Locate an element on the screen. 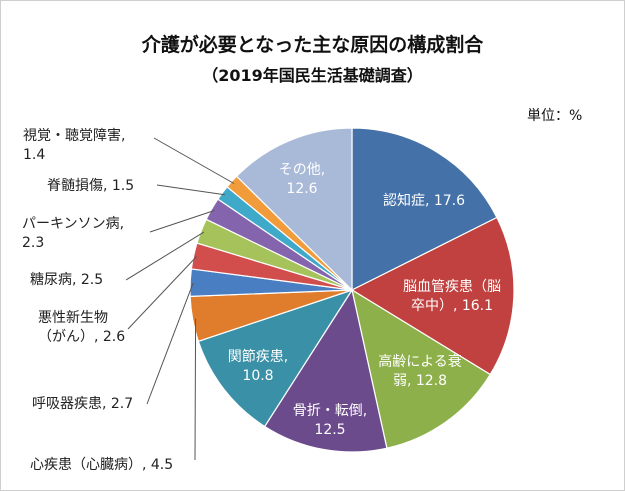  slice-label-3: 高齢による衰弱, 12.8 is located at coordinates (420, 371).